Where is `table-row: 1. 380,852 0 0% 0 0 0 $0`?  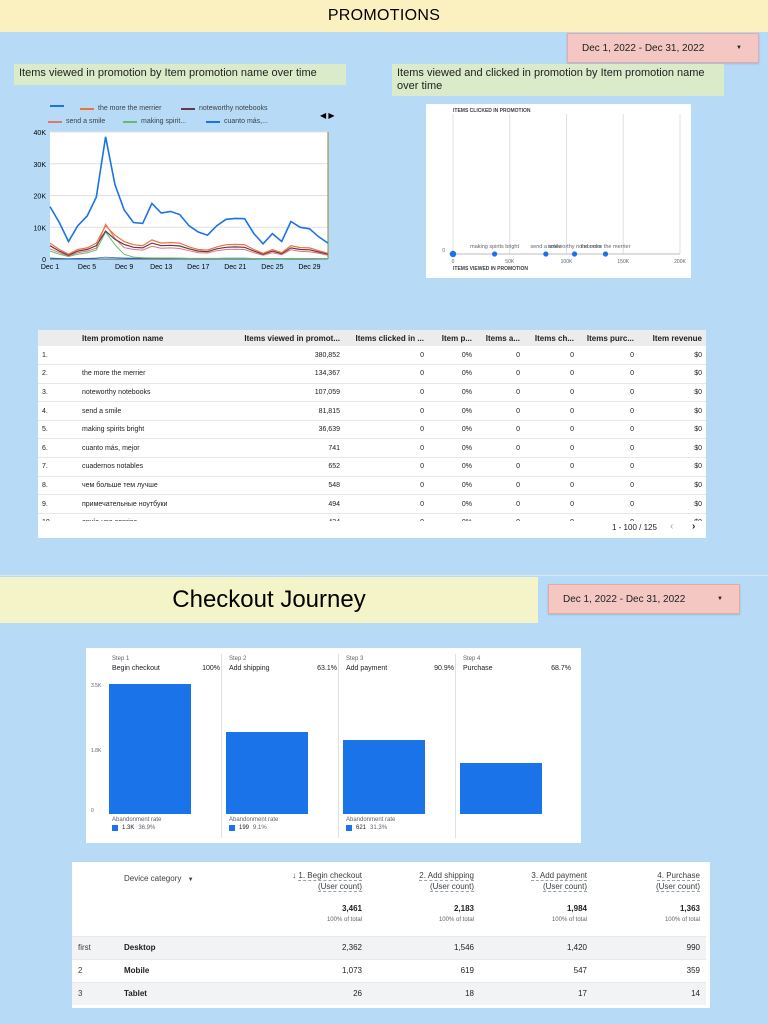 table-row: 1. 380,852 0 0% 0 0 0 $0 is located at coordinates (372, 356).